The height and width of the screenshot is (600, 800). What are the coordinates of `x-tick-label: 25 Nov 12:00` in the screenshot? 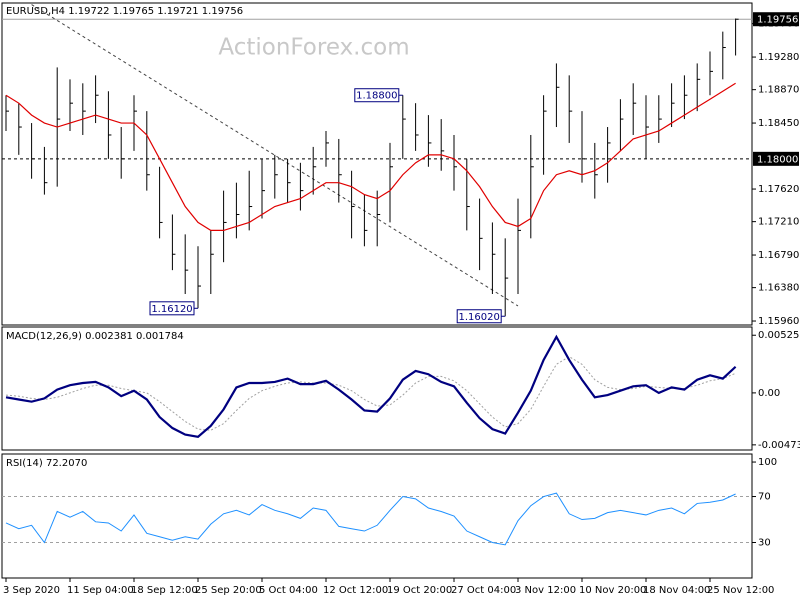 It's located at (740, 590).